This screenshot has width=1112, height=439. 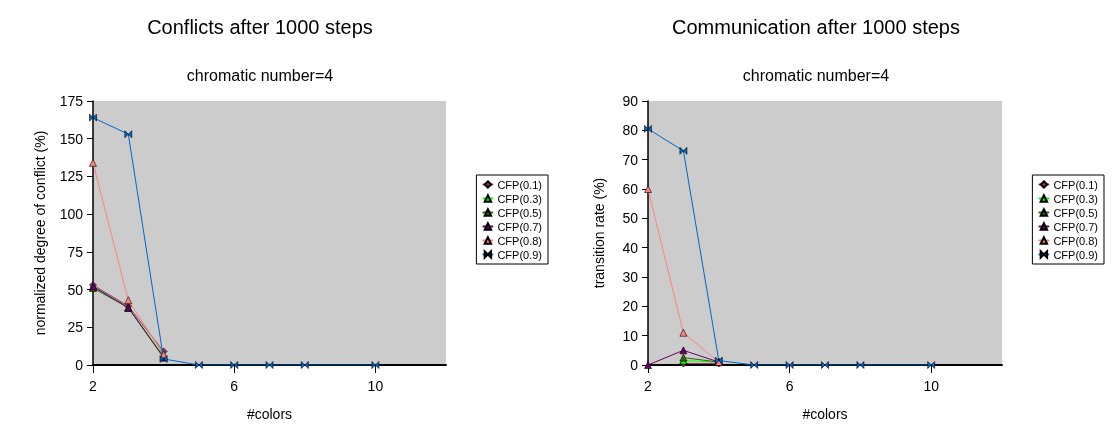 I want to click on y-tick-label: 40, so click(x=630, y=247).